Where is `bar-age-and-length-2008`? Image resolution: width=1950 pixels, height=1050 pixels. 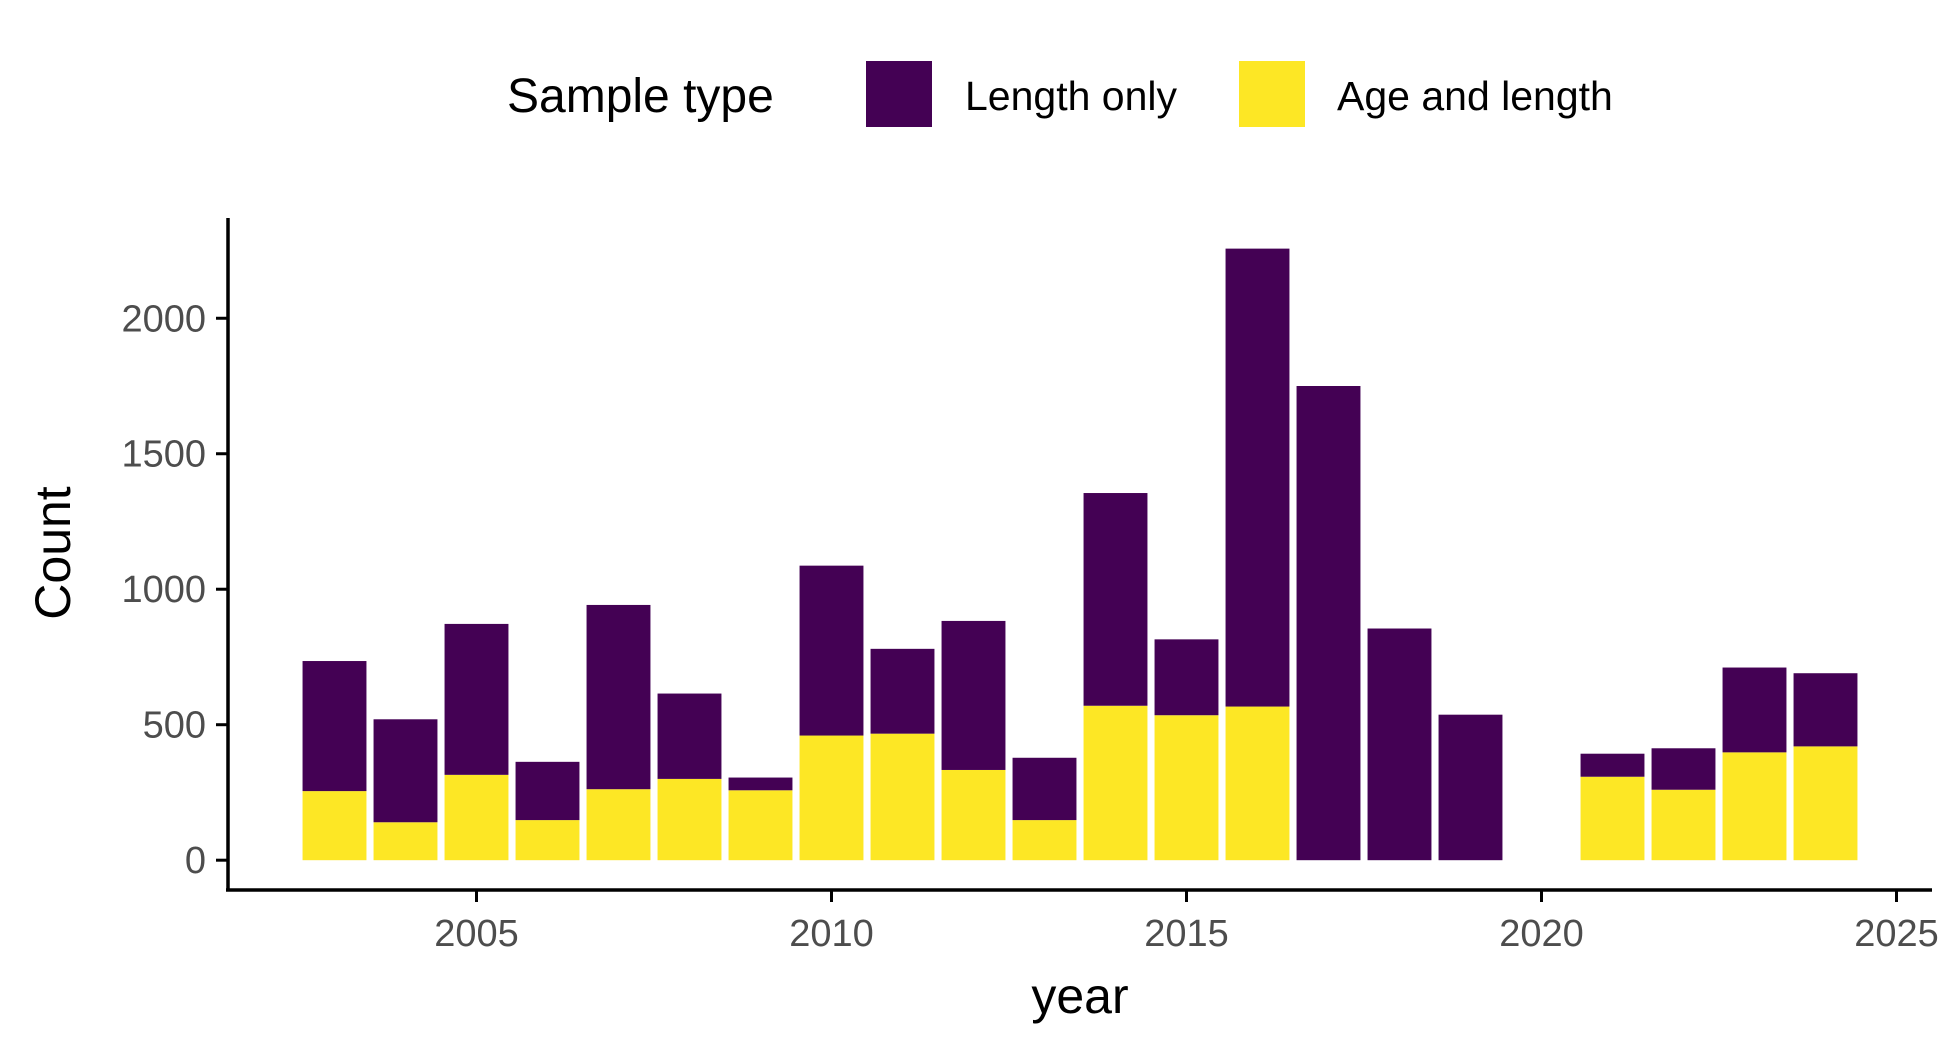
bar-age-and-length-2008 is located at coordinates (689, 819).